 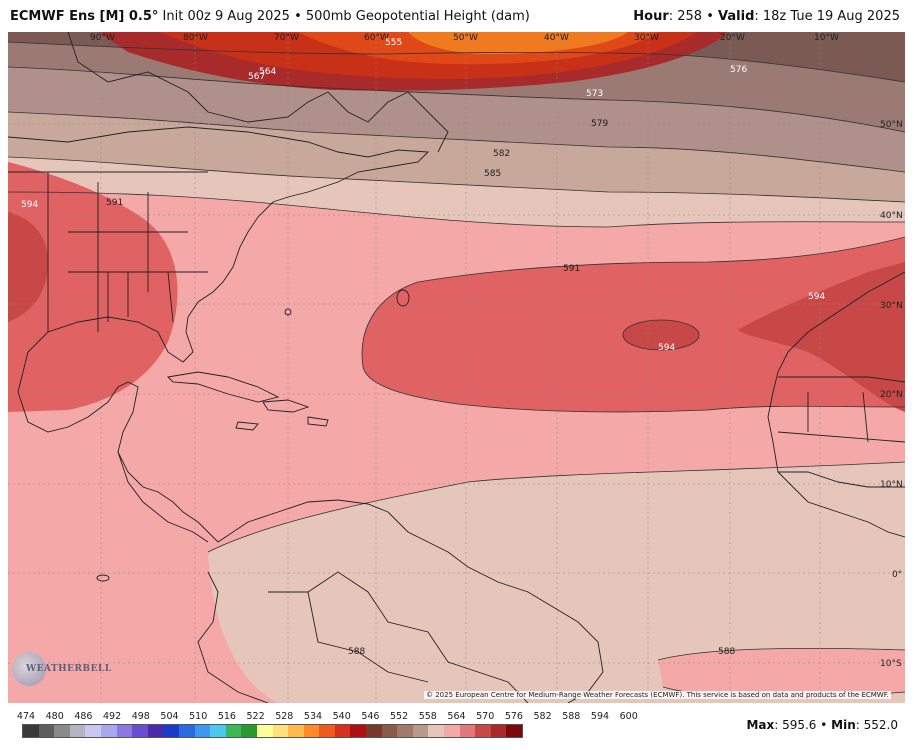 What do you see at coordinates (766, 16) in the screenshot?
I see `valid-time: Hour: 258 • Valid: 18z Tue 19 Aug 2025` at bounding box center [766, 16].